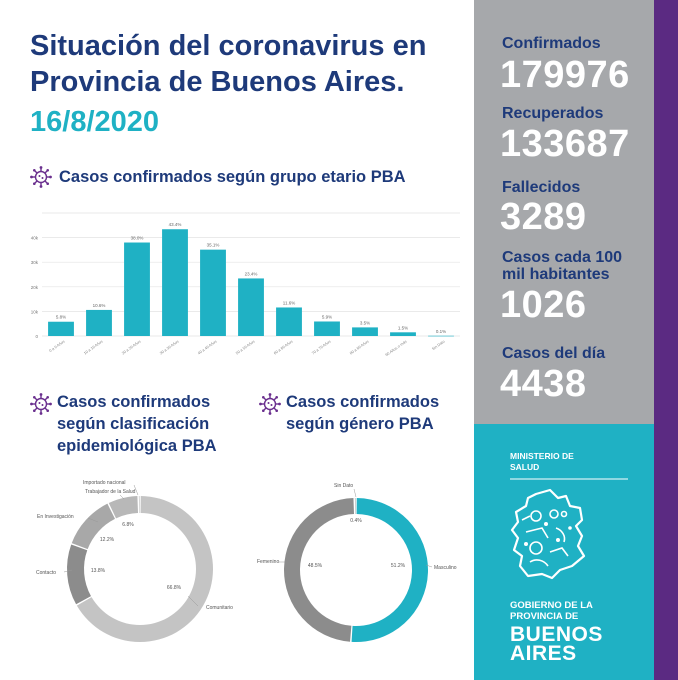  What do you see at coordinates (356, 521) in the screenshot?
I see `slice-value-label: 0.4%` at bounding box center [356, 521].